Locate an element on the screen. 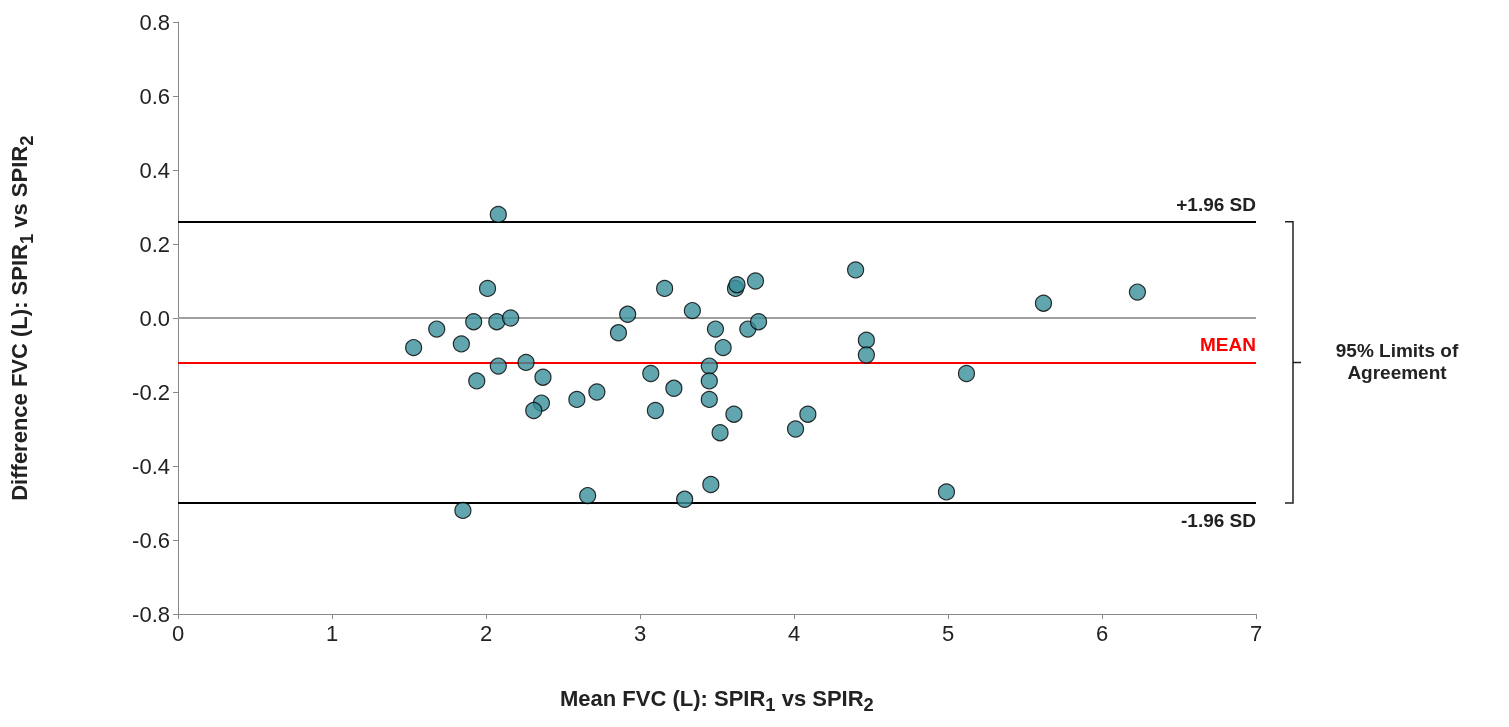 This screenshot has width=1509, height=727. x-tick-label: 1 is located at coordinates (332, 633).